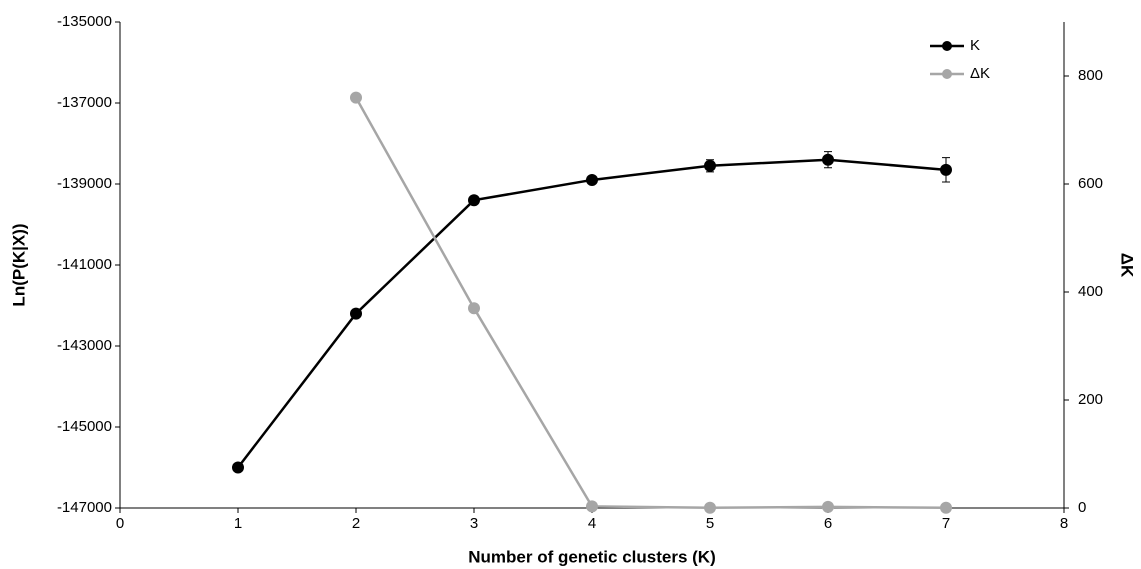  I want to click on legend-label: K, so click(975, 45).